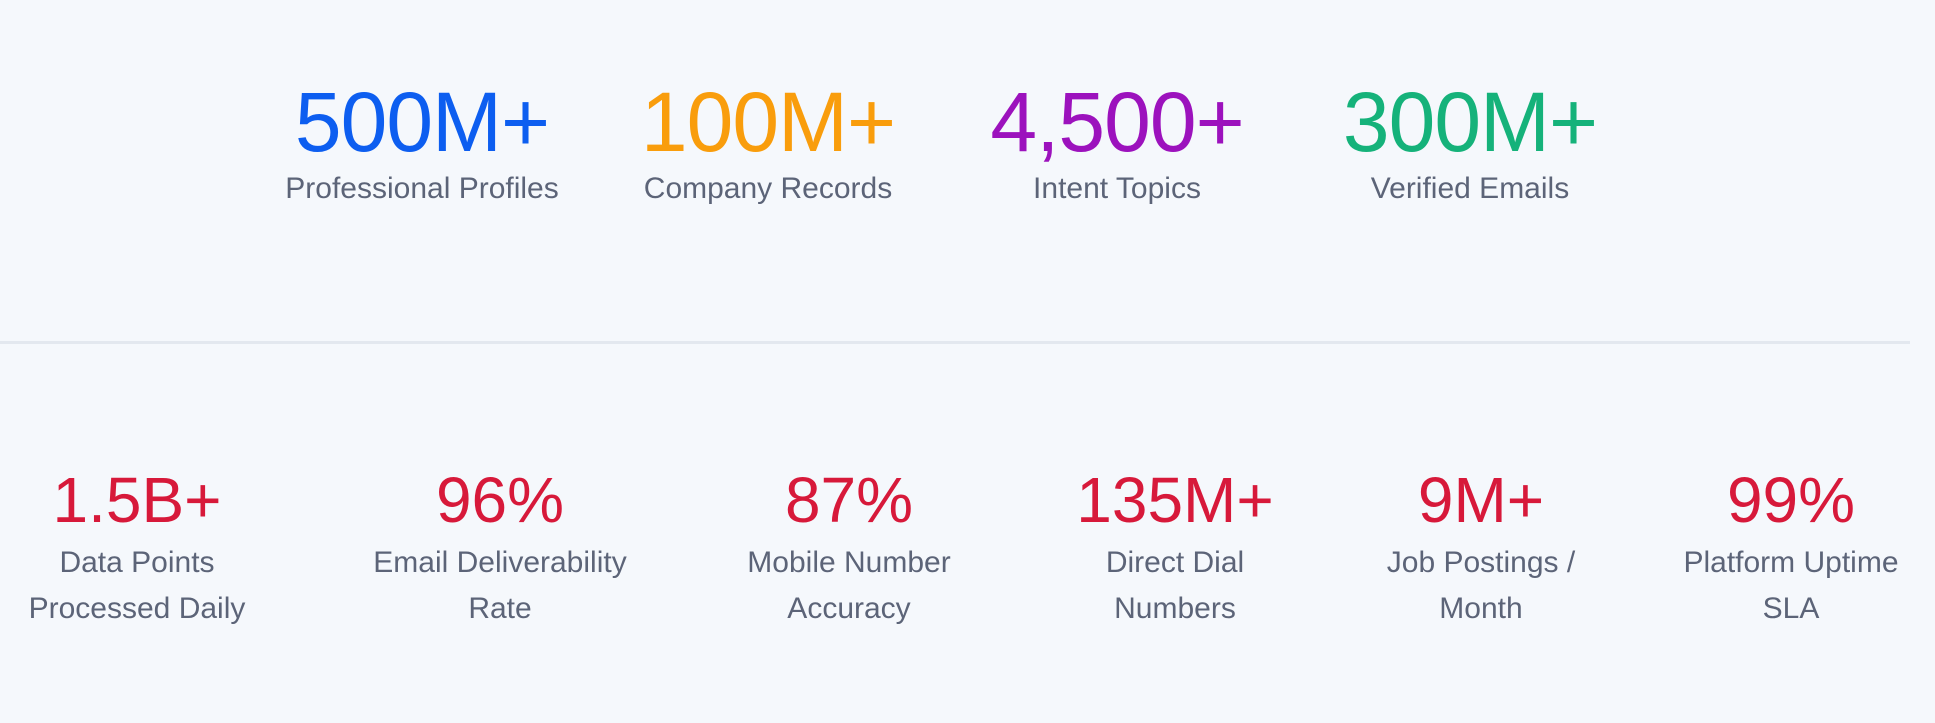  I want to click on stat-card: 100M+ Company Records, so click(768, 143).